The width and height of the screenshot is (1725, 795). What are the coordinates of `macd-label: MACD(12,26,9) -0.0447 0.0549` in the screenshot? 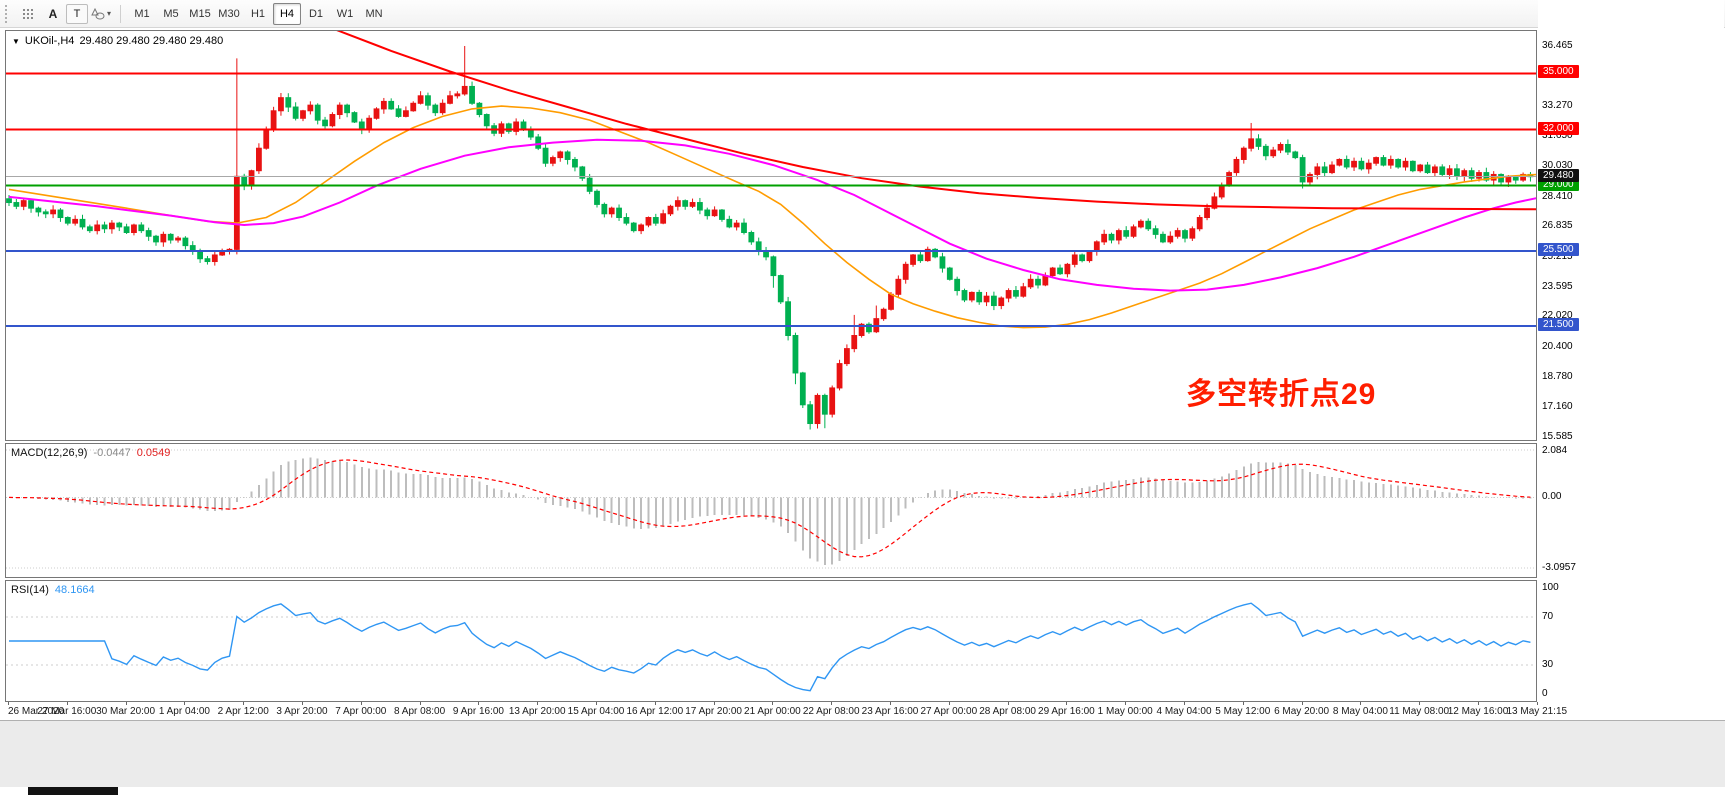 It's located at (90, 453).